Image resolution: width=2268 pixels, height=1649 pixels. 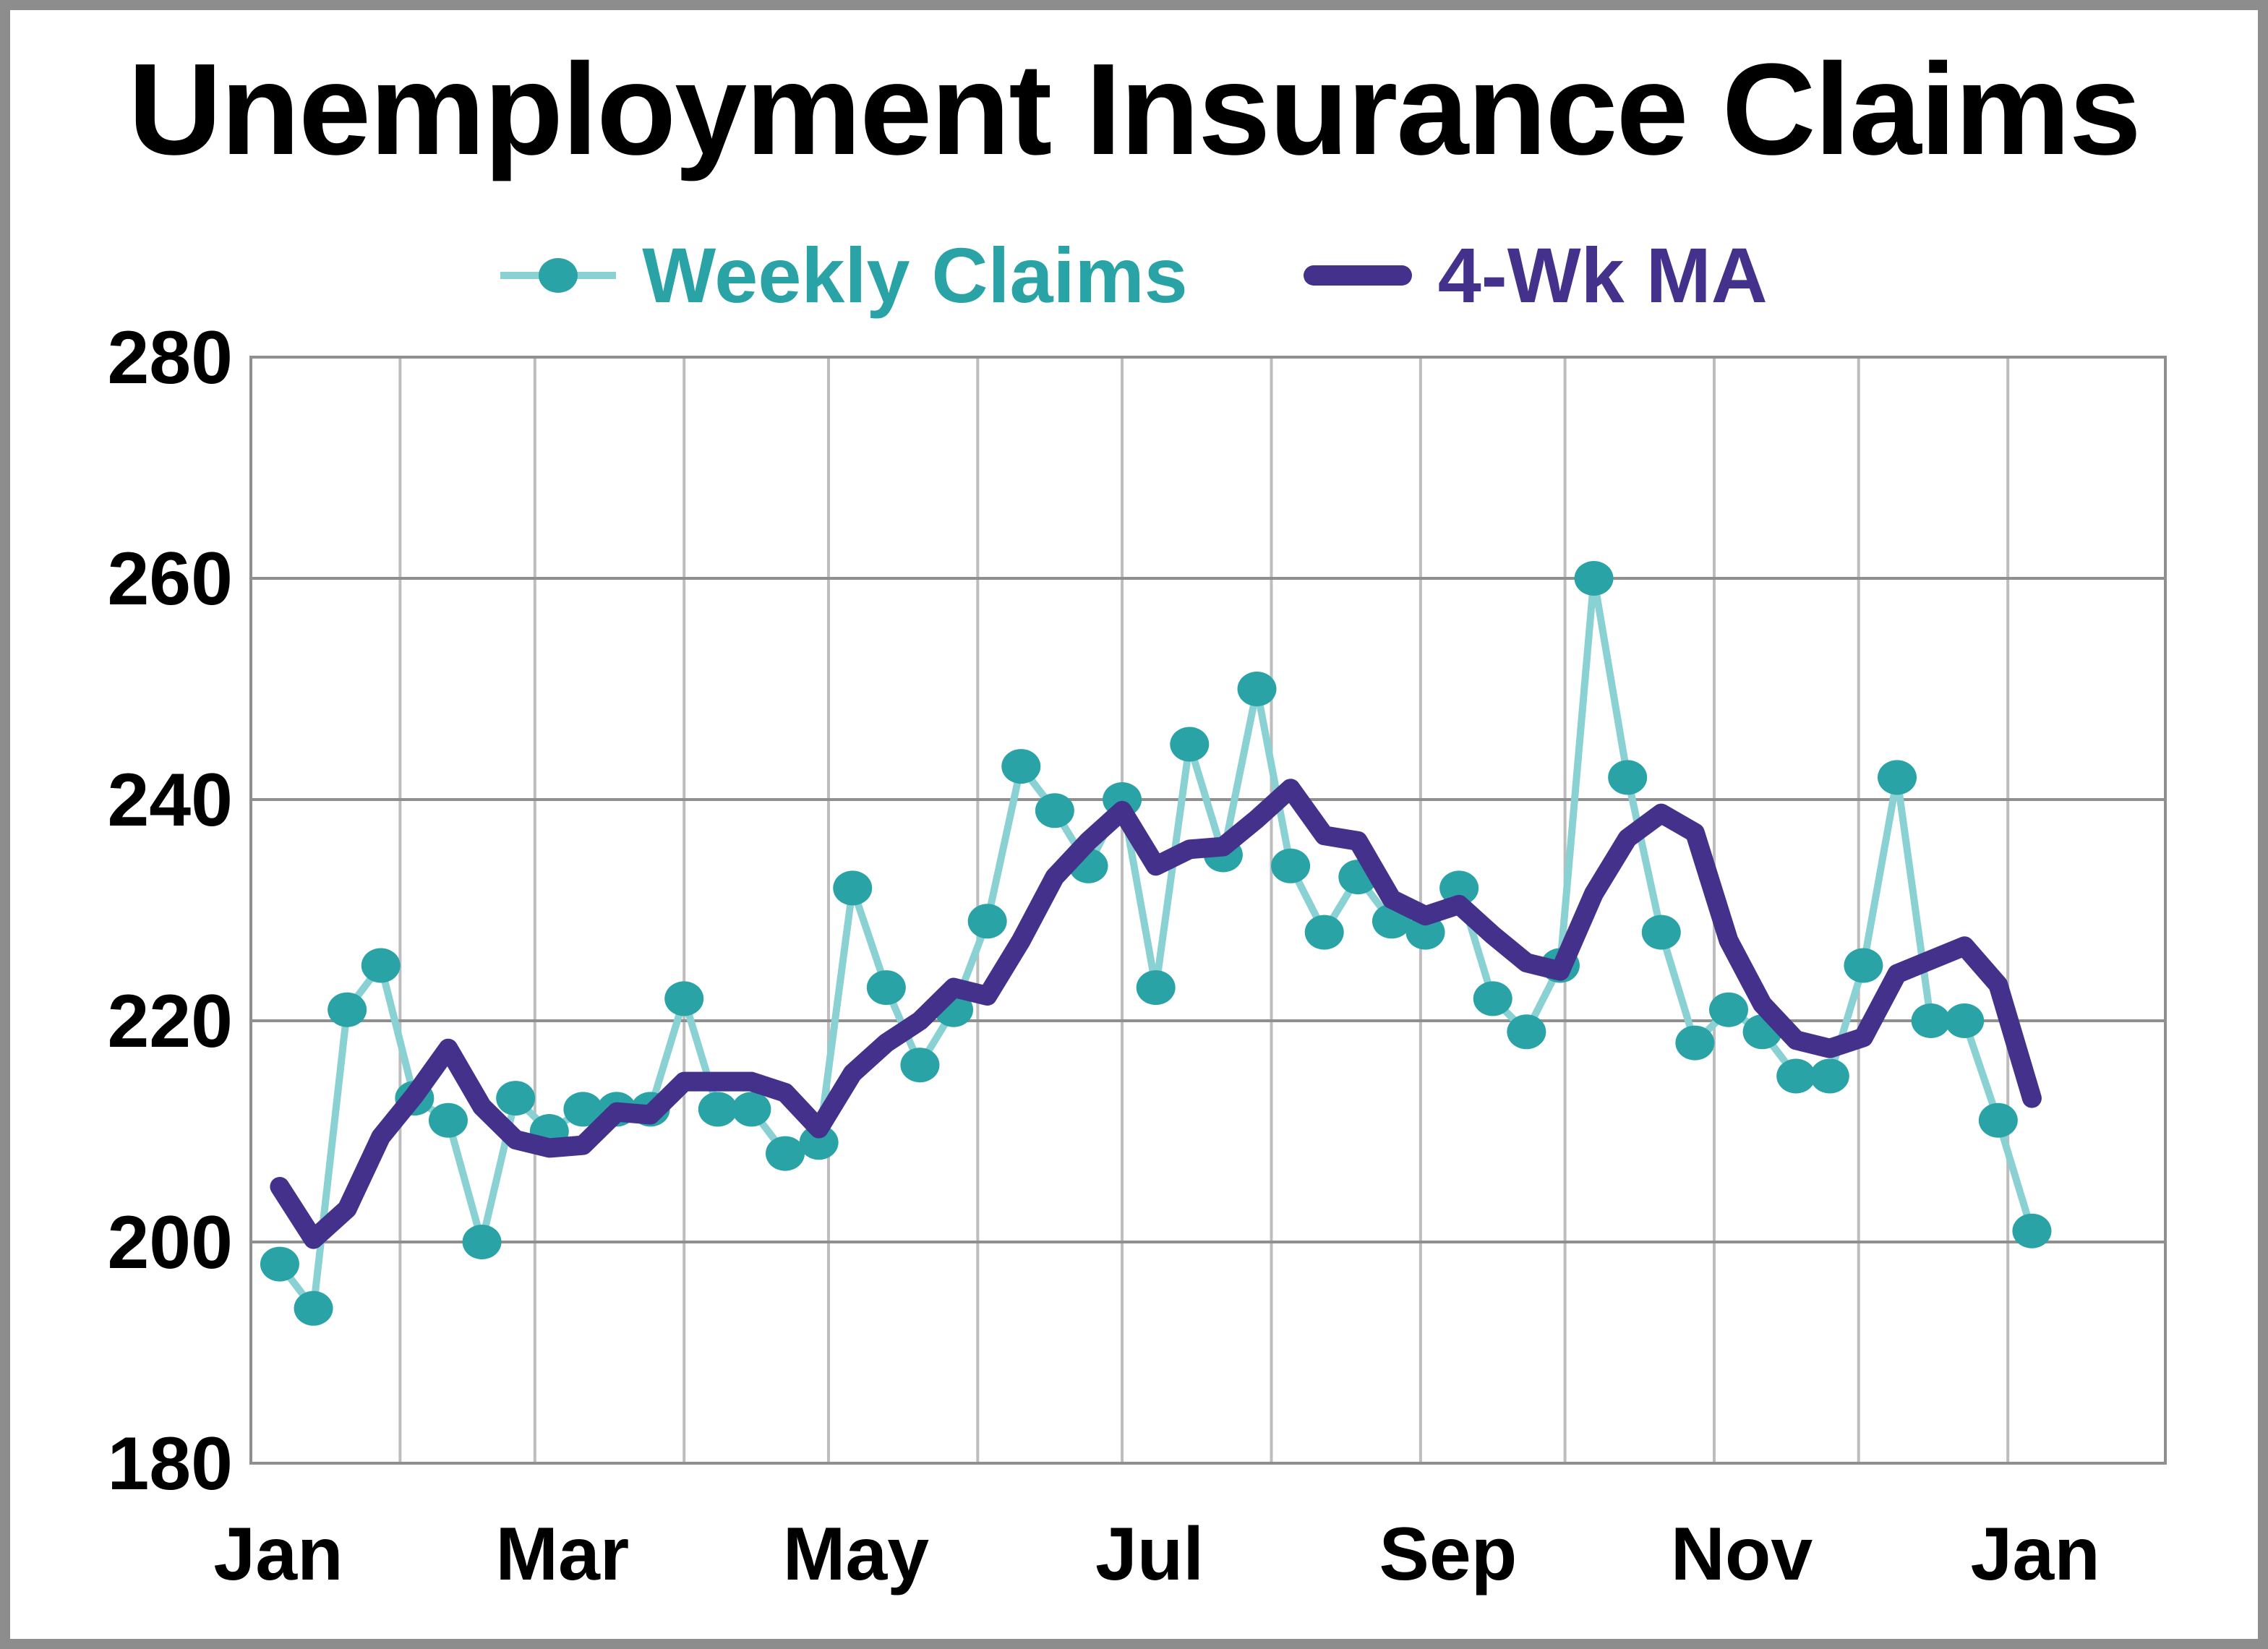 What do you see at coordinates (1603, 275) in the screenshot?
I see `legend-label-4wk-ma: 4-Wk MA` at bounding box center [1603, 275].